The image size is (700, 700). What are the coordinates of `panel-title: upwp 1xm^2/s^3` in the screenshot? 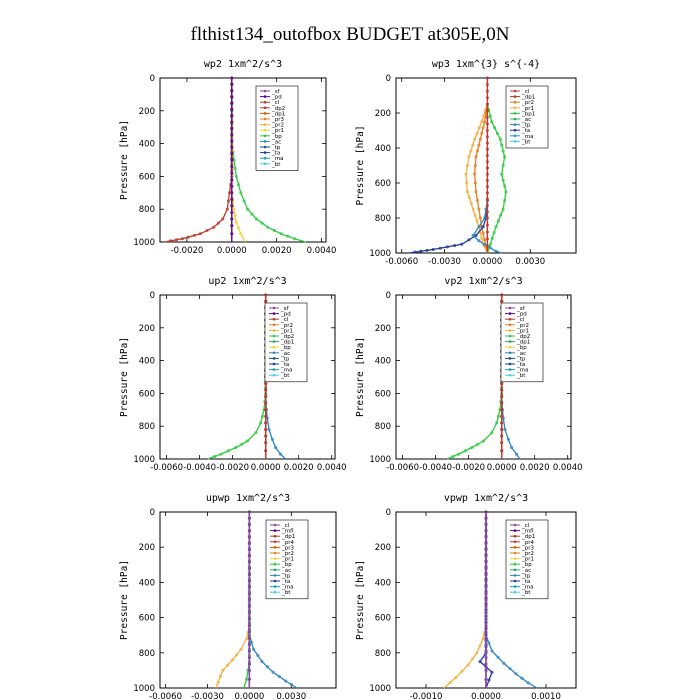 It's located at (248, 498).